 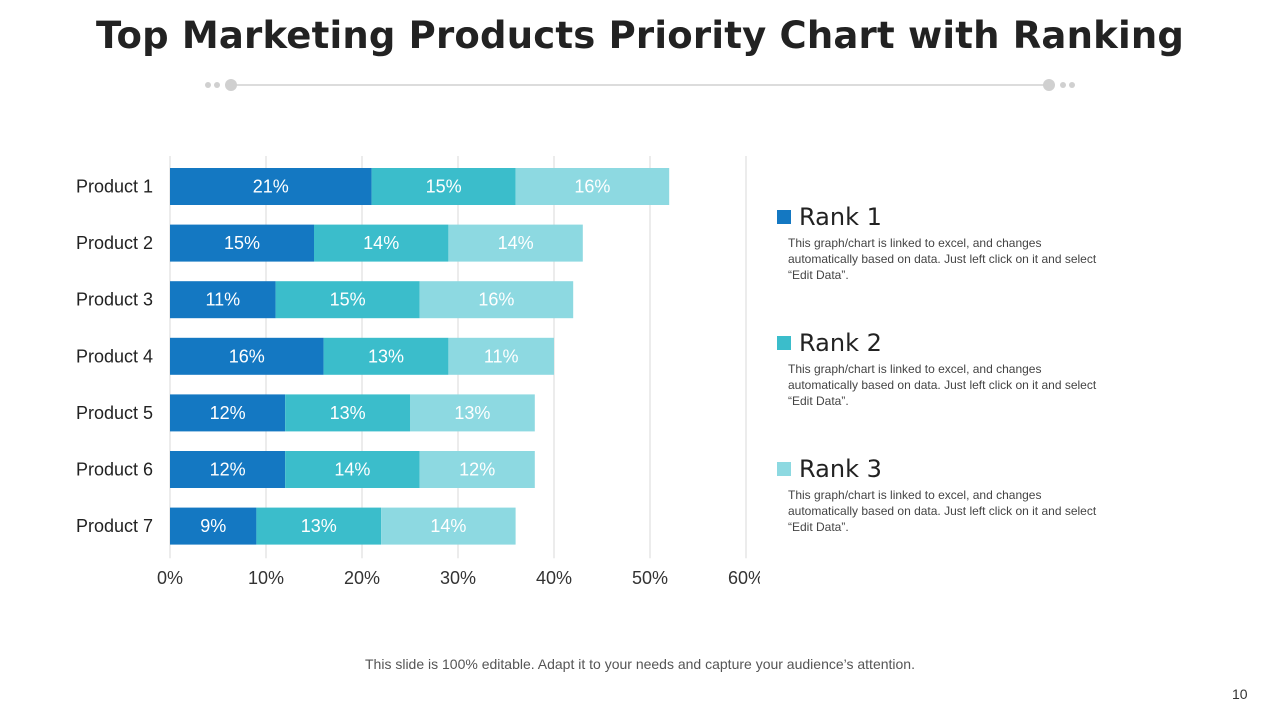 I want to click on x-tick-label: 50%, so click(x=650, y=578).